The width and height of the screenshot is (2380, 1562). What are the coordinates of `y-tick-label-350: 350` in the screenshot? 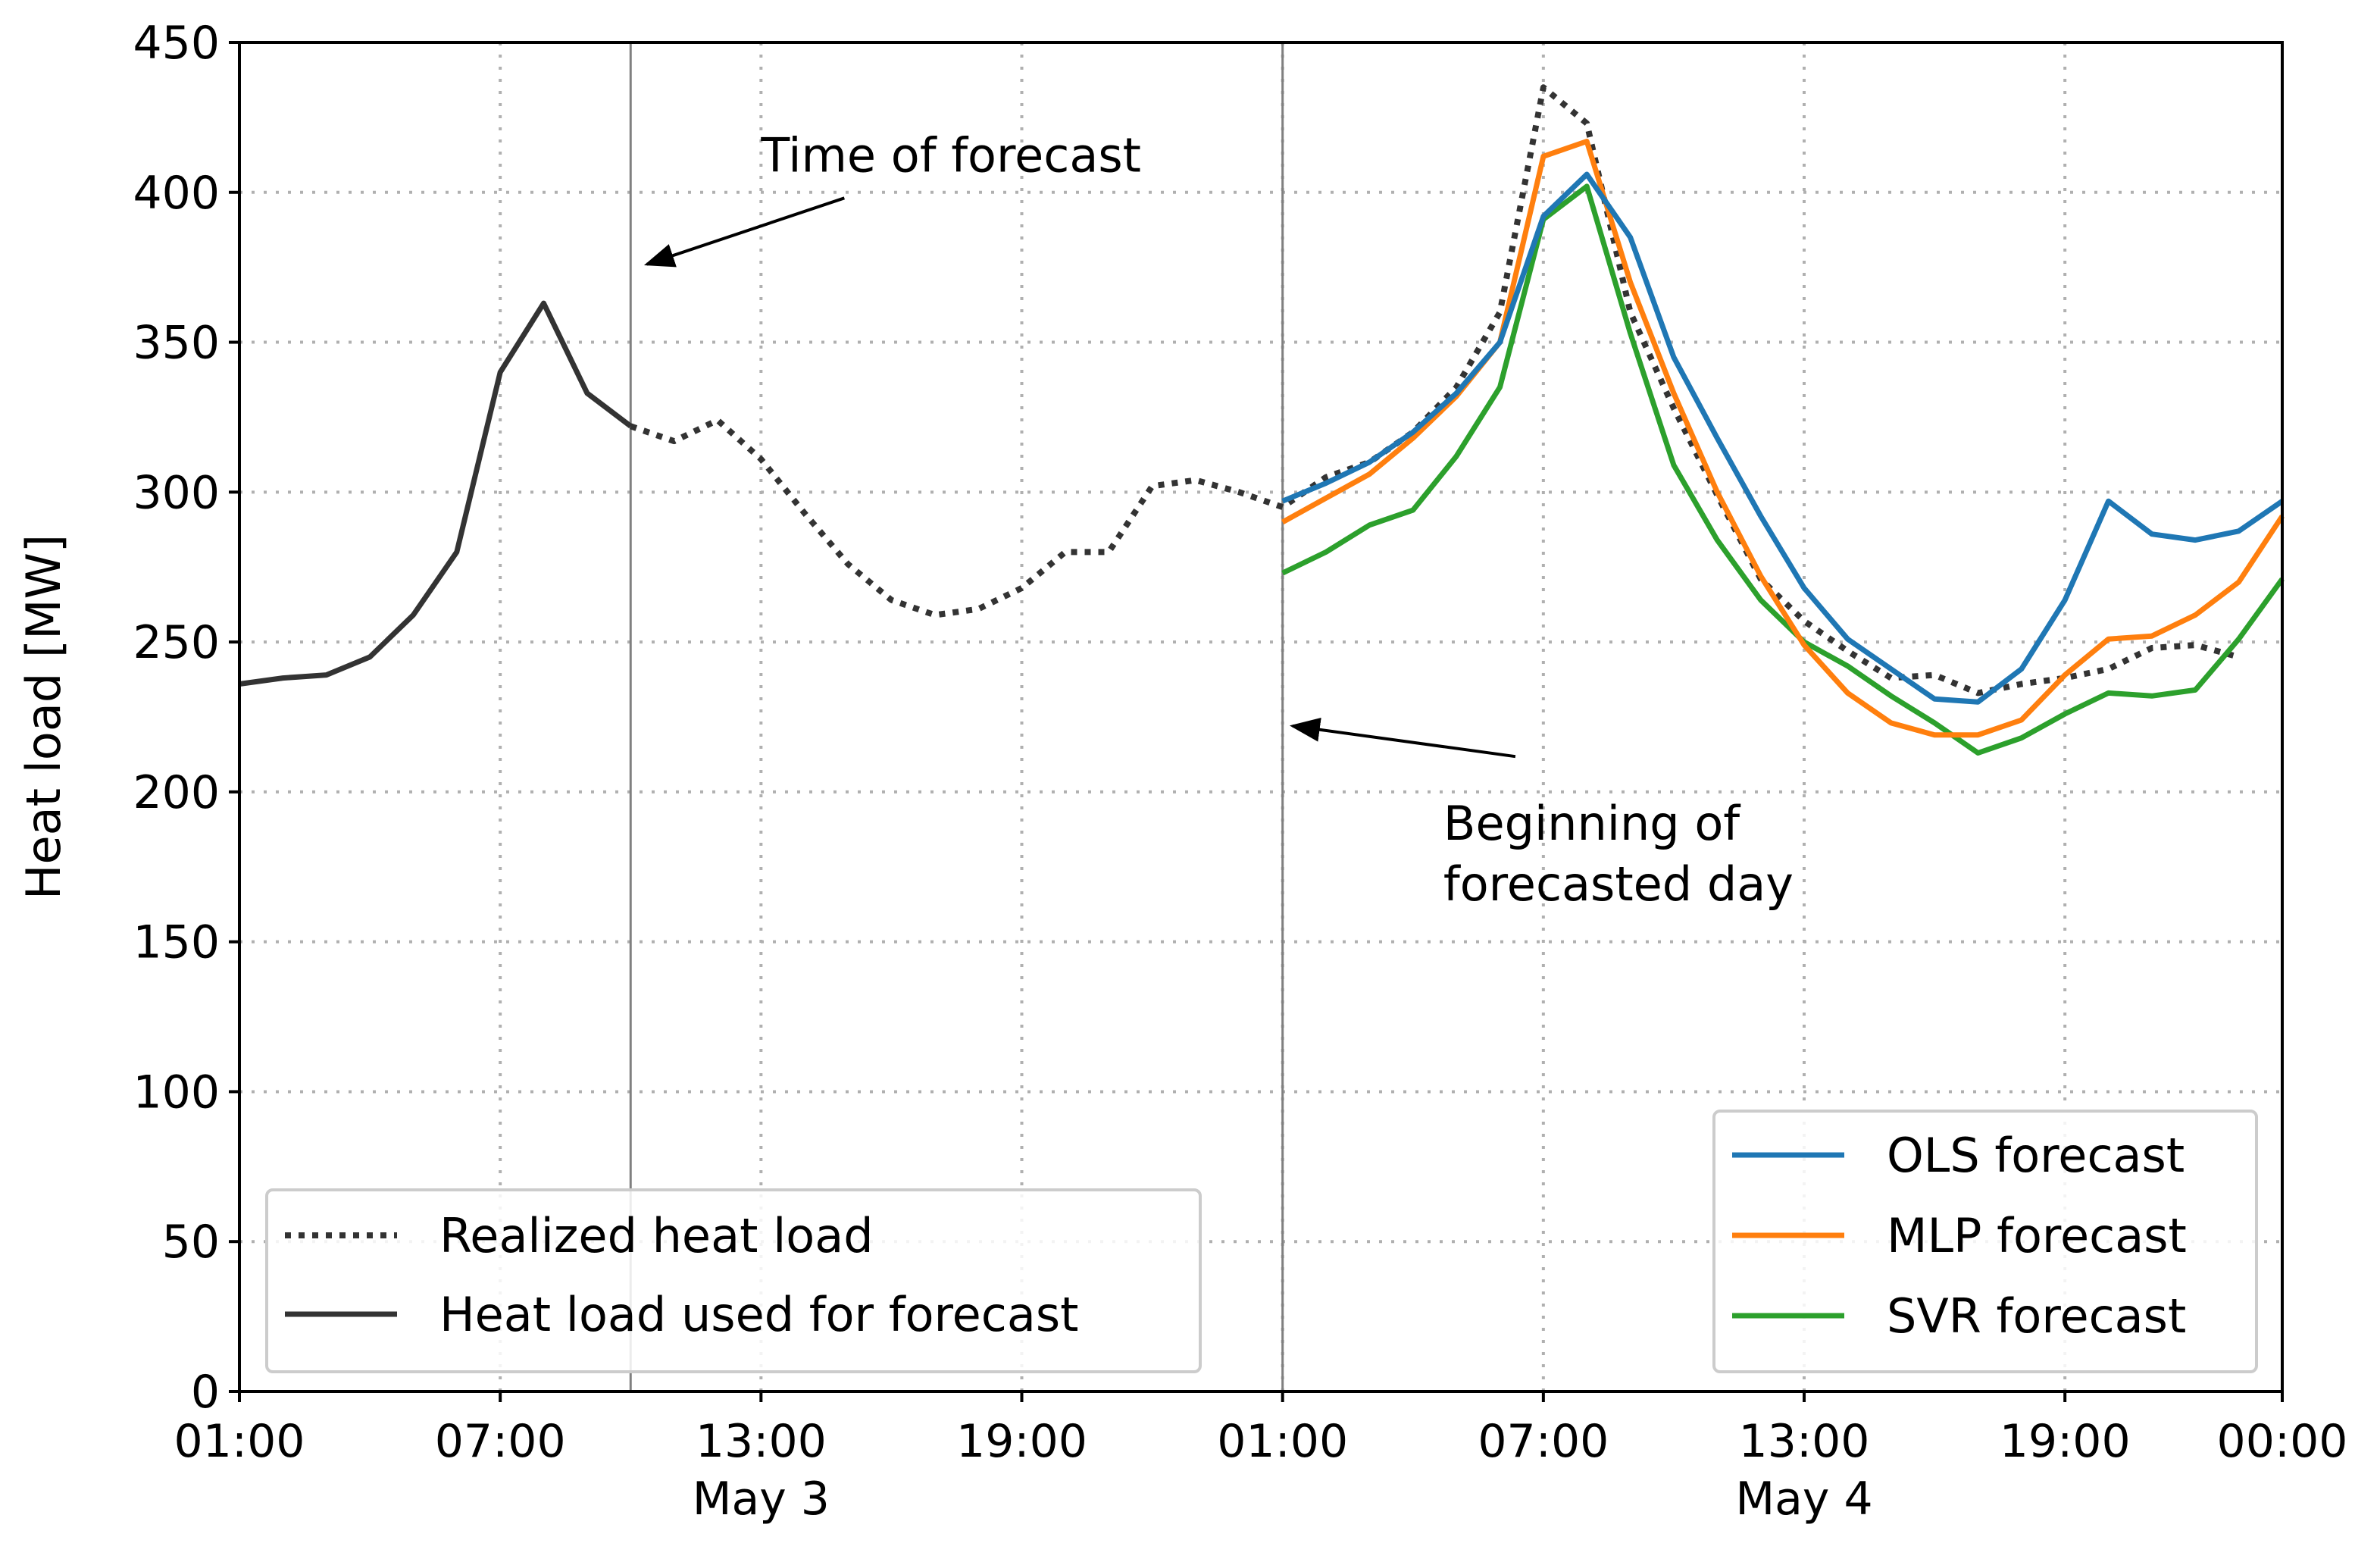 It's located at (176, 343).